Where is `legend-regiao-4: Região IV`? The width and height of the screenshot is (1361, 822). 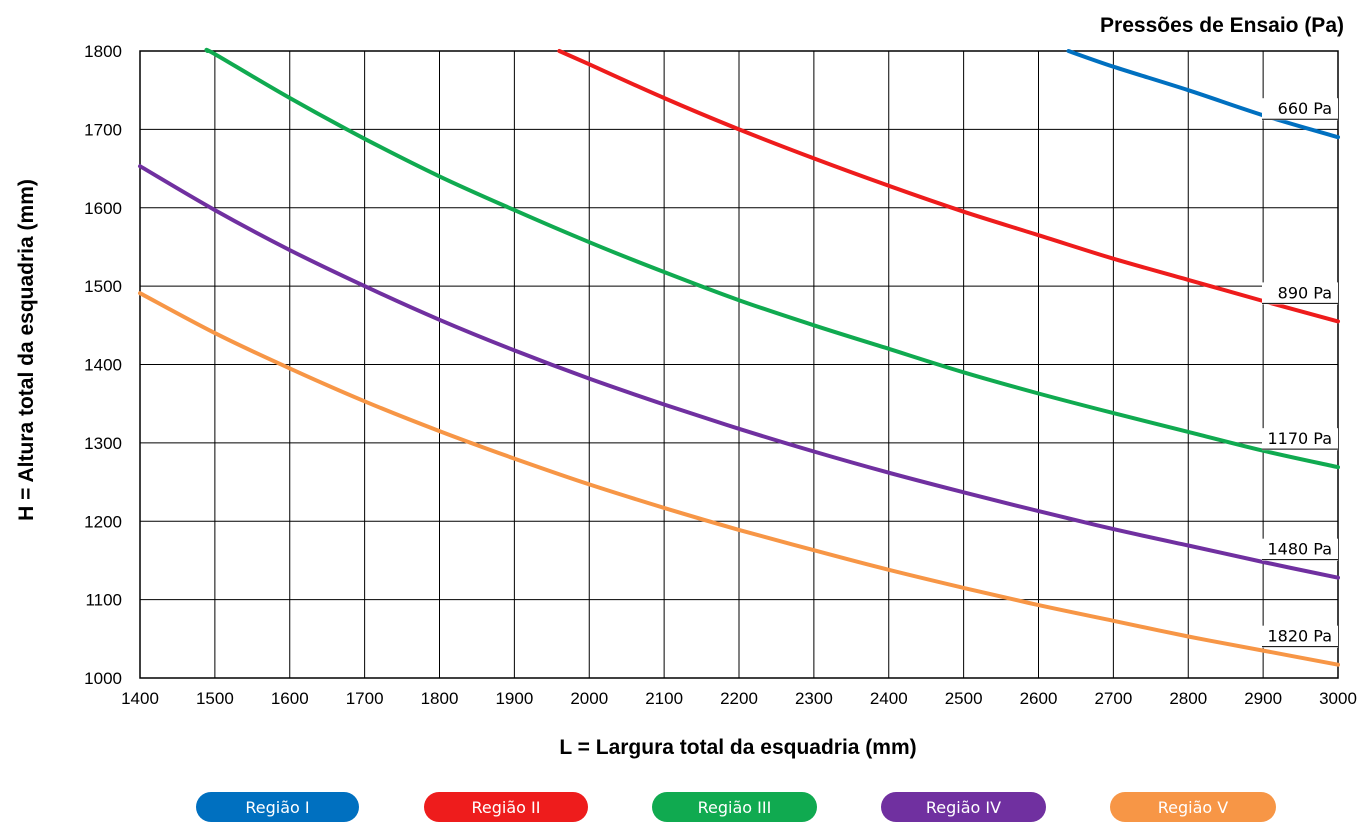
legend-regiao-4: Região IV is located at coordinates (963, 807).